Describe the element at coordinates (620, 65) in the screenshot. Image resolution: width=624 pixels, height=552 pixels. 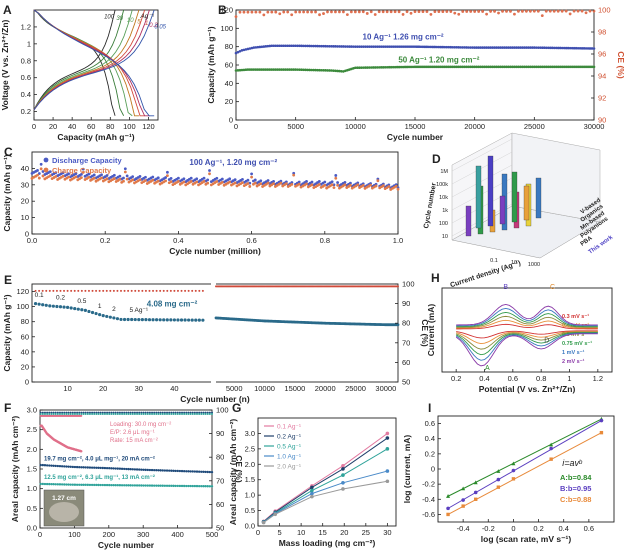
I see `y2-axis-label: CE (%)` at that location.